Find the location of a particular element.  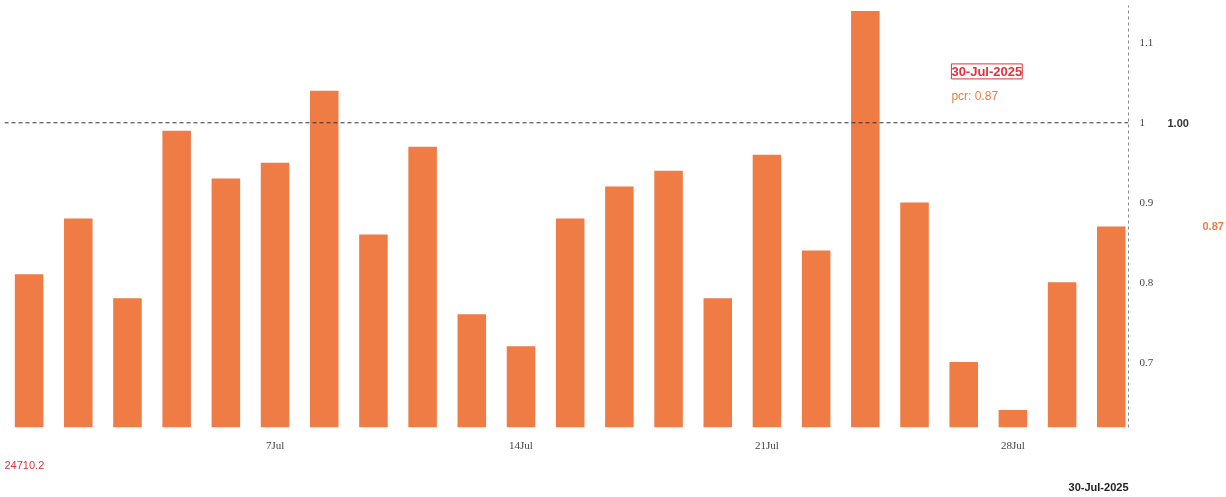

y-tick-label: 1.1 is located at coordinates (1146, 42).